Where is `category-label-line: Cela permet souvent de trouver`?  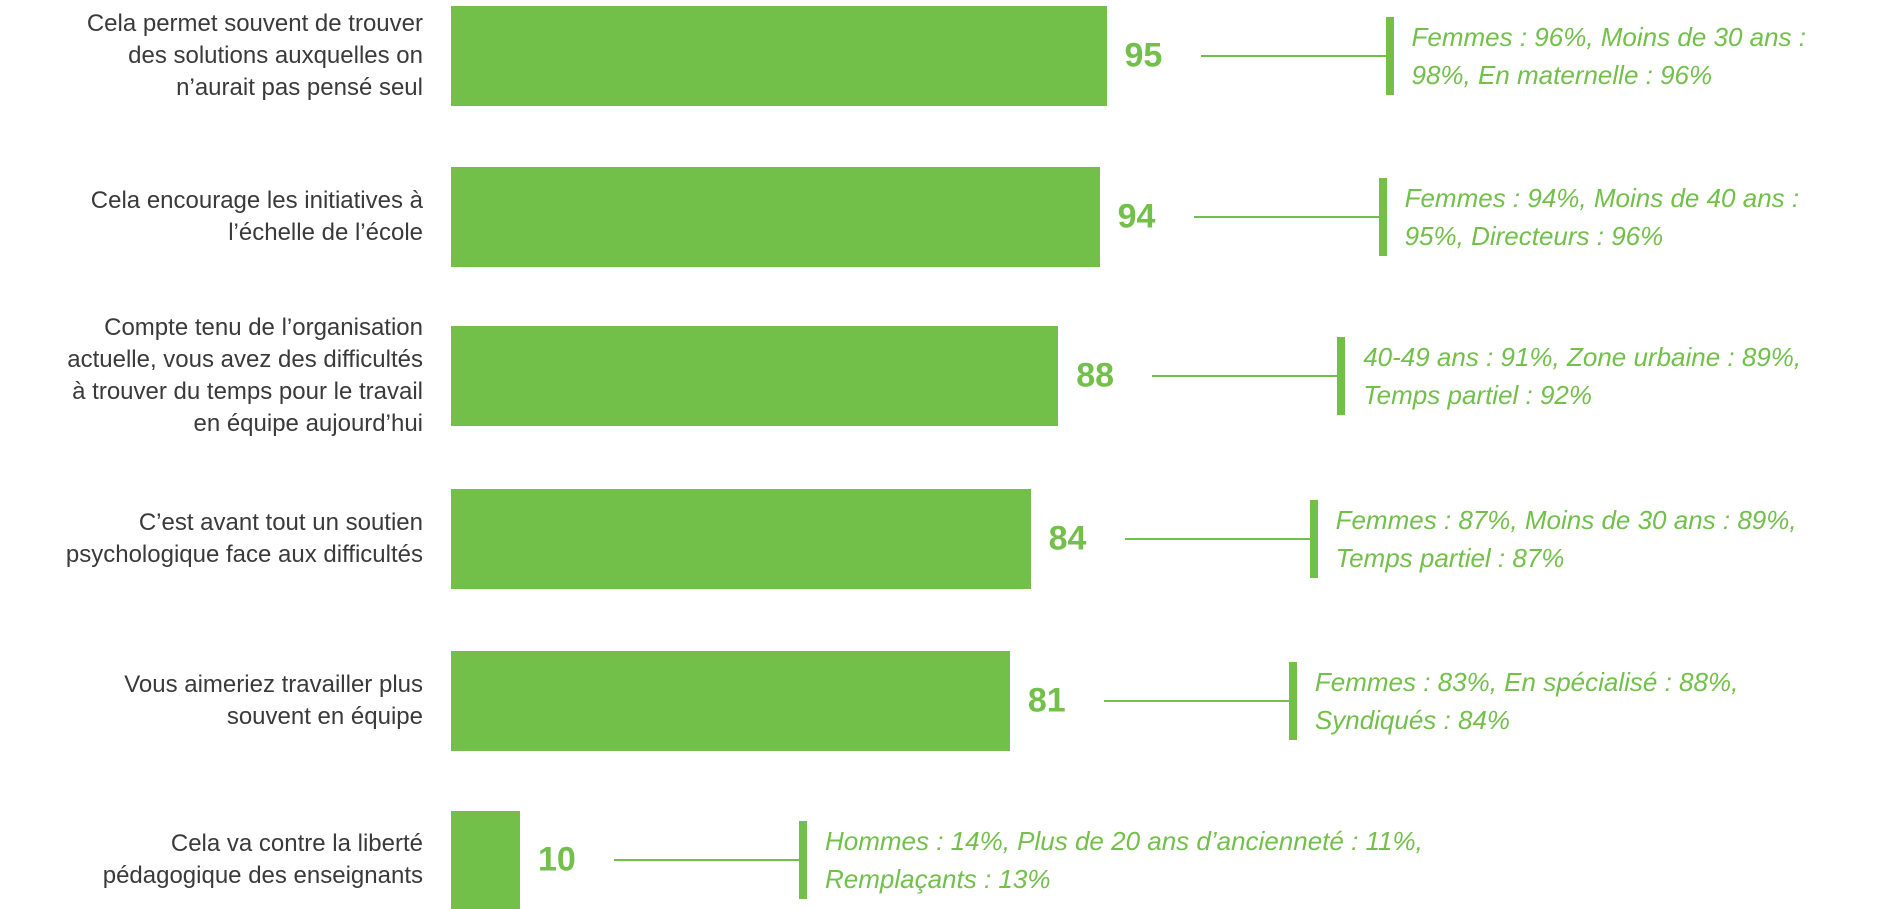 category-label-line: Cela permet souvent de trouver is located at coordinates (254, 23).